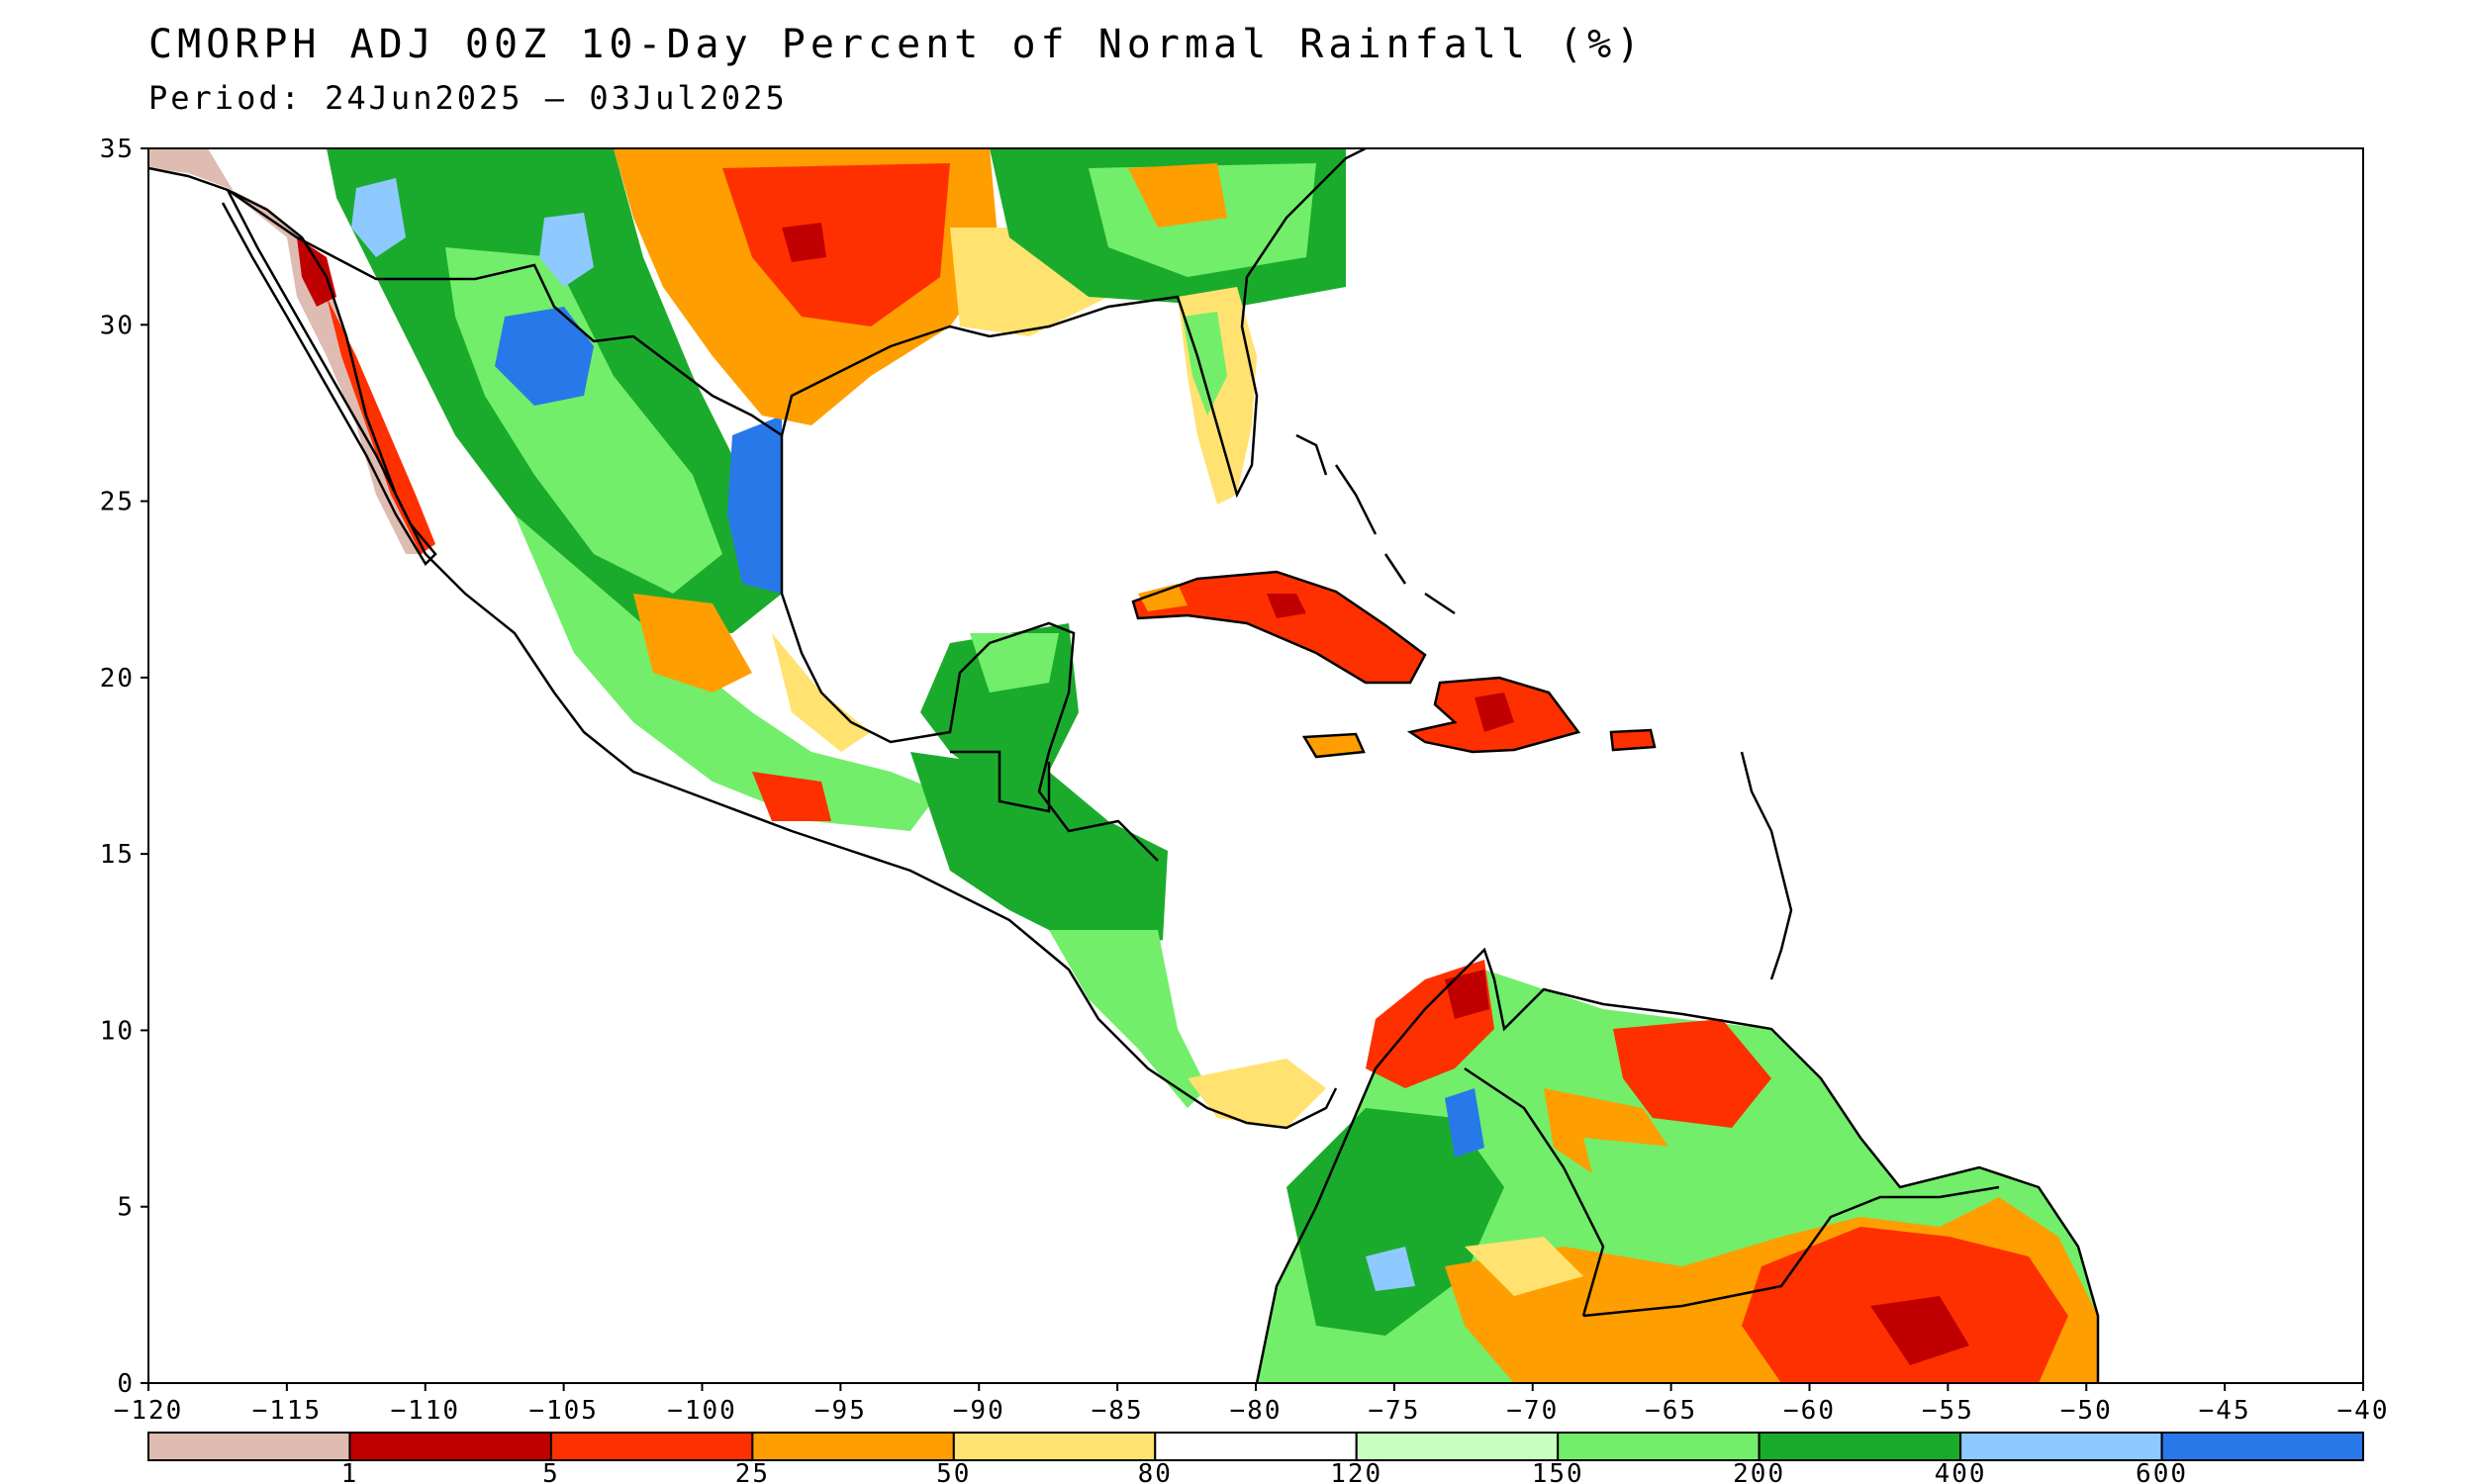 The image size is (2474, 1484). I want to click on lat-tick-label: 5, so click(126, 1208).